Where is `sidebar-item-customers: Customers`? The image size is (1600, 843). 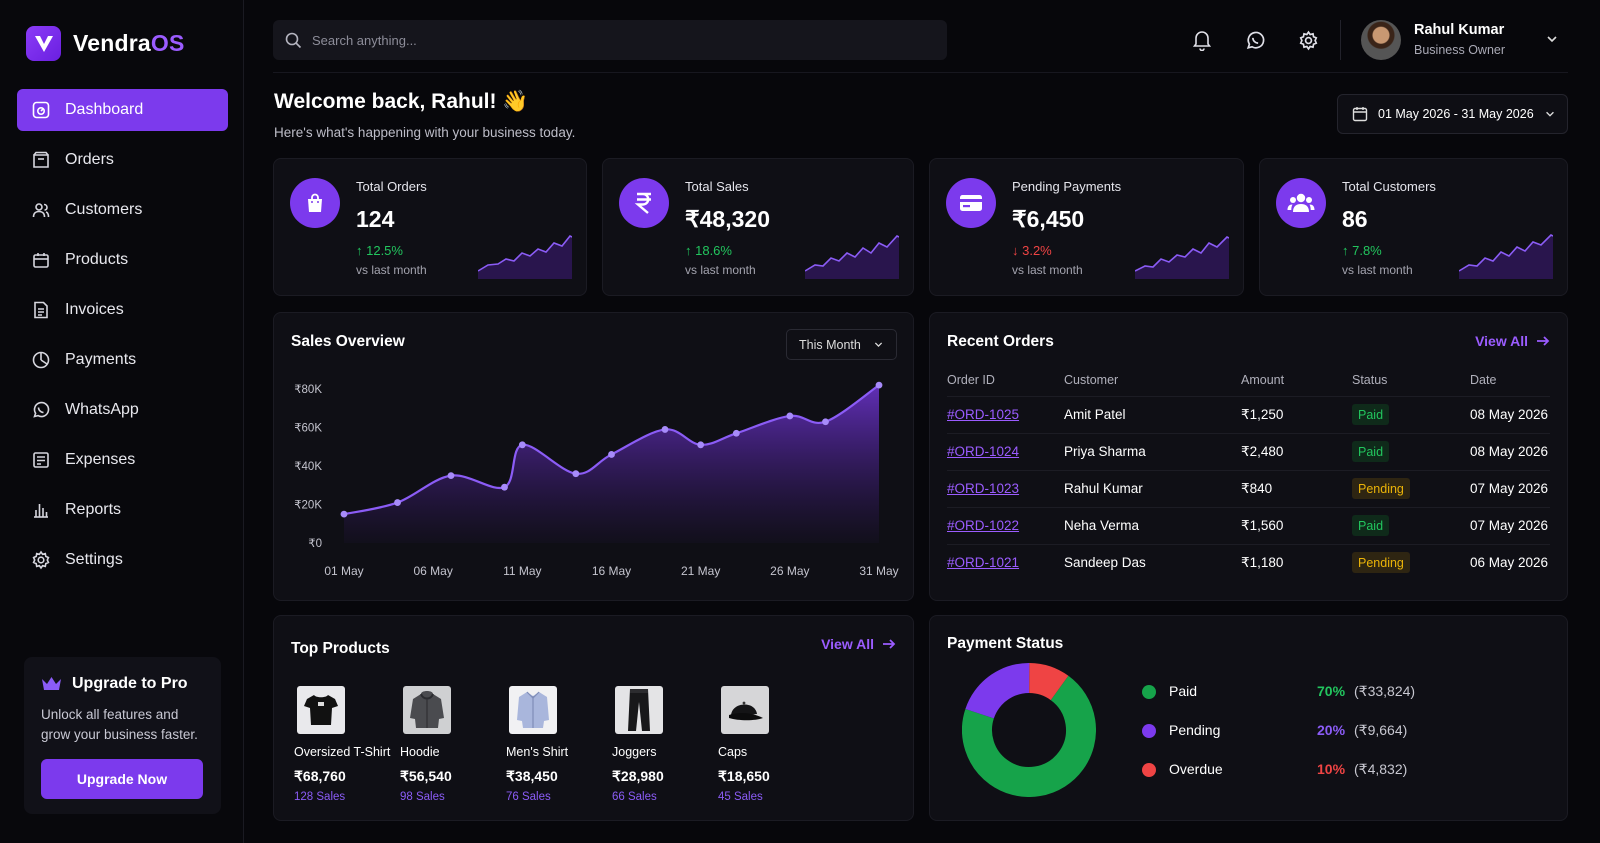
sidebar-item-customers: Customers is located at coordinates (122, 210).